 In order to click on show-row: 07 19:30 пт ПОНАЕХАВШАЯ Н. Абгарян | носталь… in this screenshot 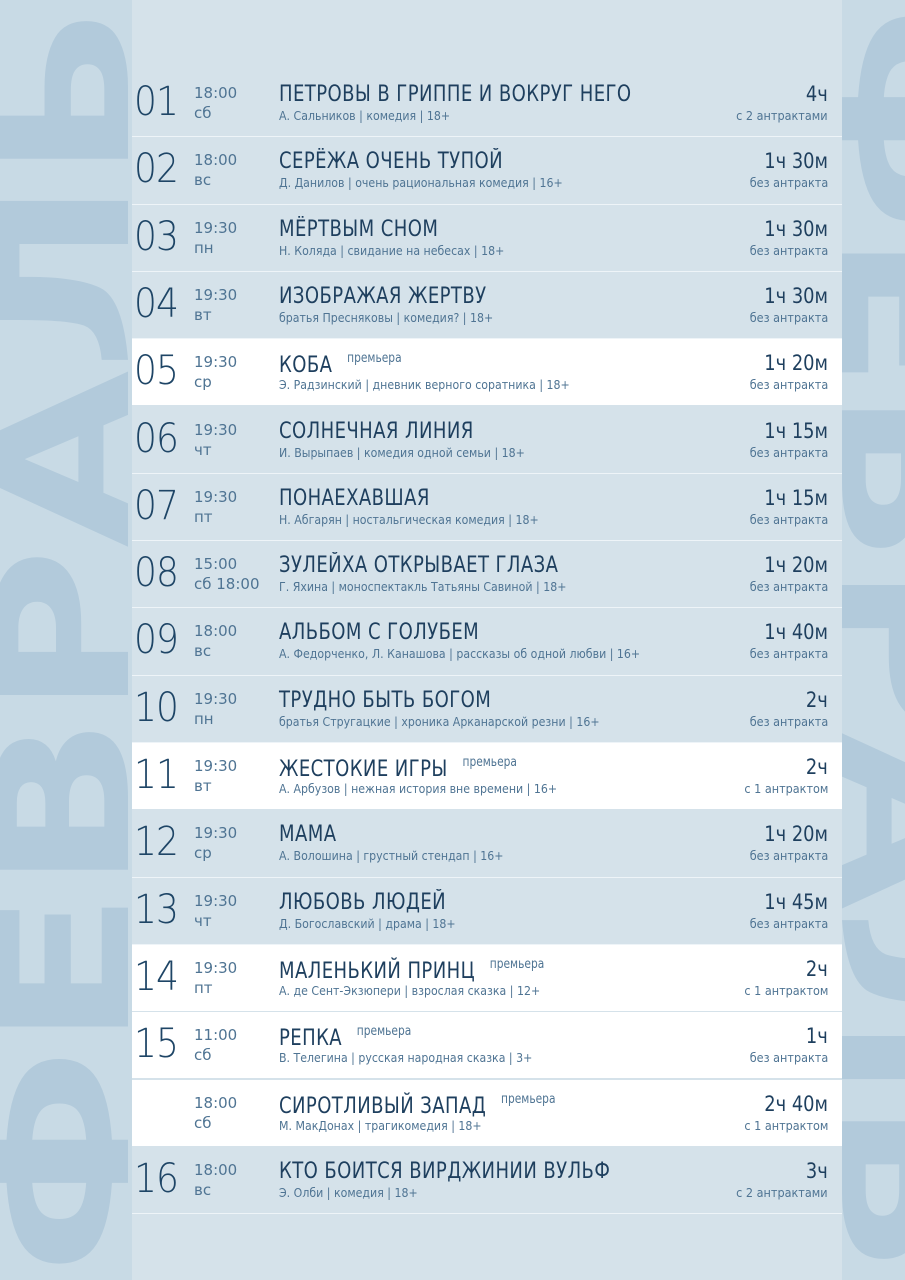, I will do `click(487, 508)`.